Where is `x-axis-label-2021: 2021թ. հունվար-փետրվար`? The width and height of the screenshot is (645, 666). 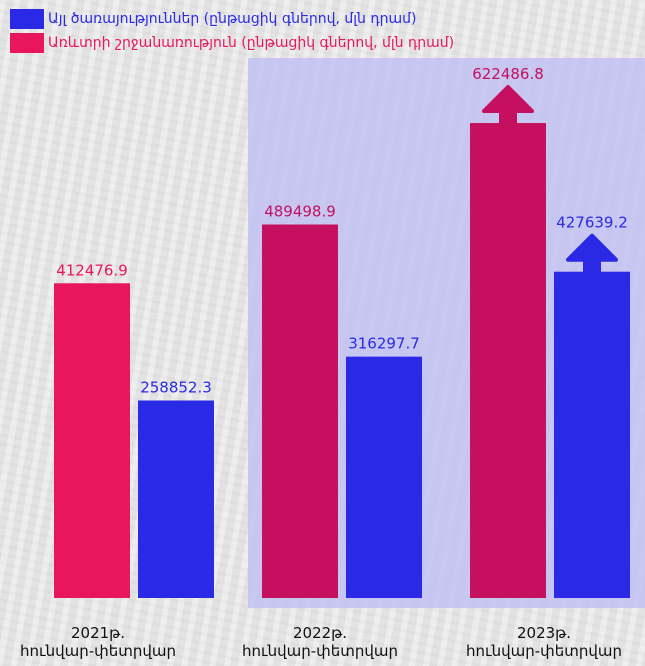 x-axis-label-2021: 2021թ. հունվար-փետրվար is located at coordinates (98, 642).